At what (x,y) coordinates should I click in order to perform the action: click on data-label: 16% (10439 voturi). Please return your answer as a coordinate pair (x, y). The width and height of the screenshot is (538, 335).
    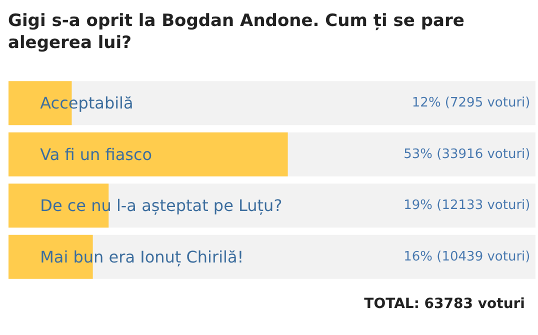
    Looking at the image, I should click on (467, 256).